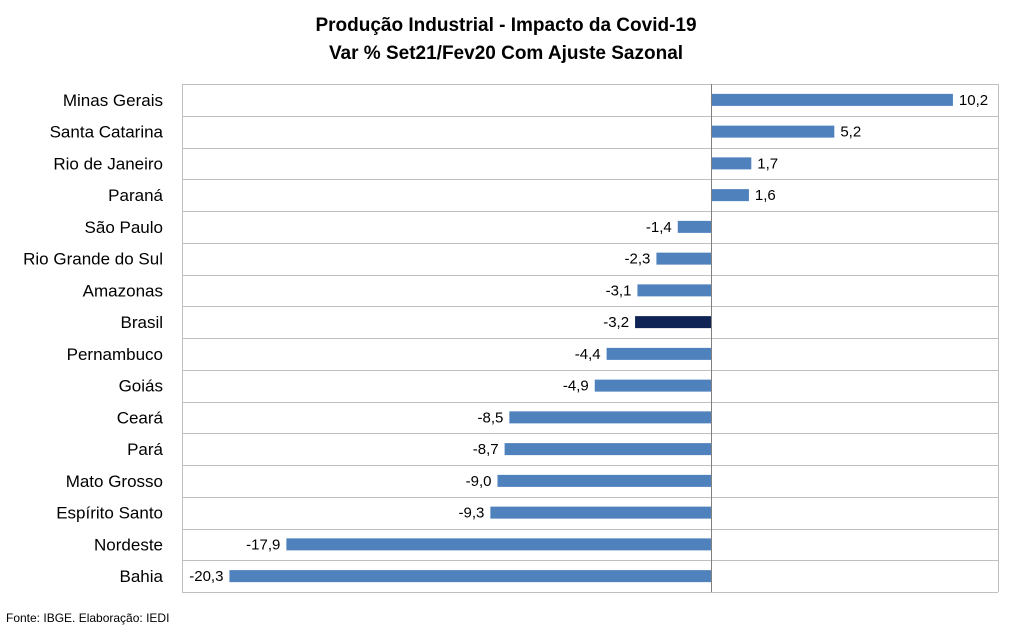 The width and height of the screenshot is (1012, 631). Describe the element at coordinates (141, 386) in the screenshot. I see `category-label: Goiás` at that location.